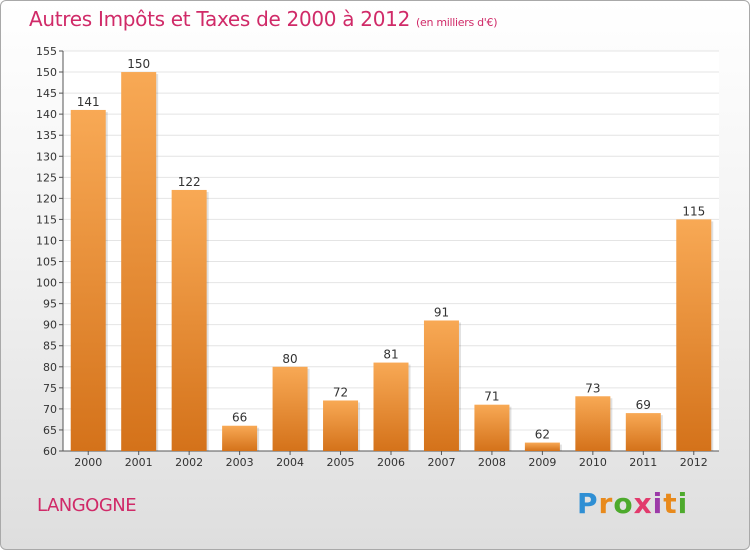 This screenshot has width=750, height=550. Describe the element at coordinates (50, 304) in the screenshot. I see `y-tick-label: 95` at that location.